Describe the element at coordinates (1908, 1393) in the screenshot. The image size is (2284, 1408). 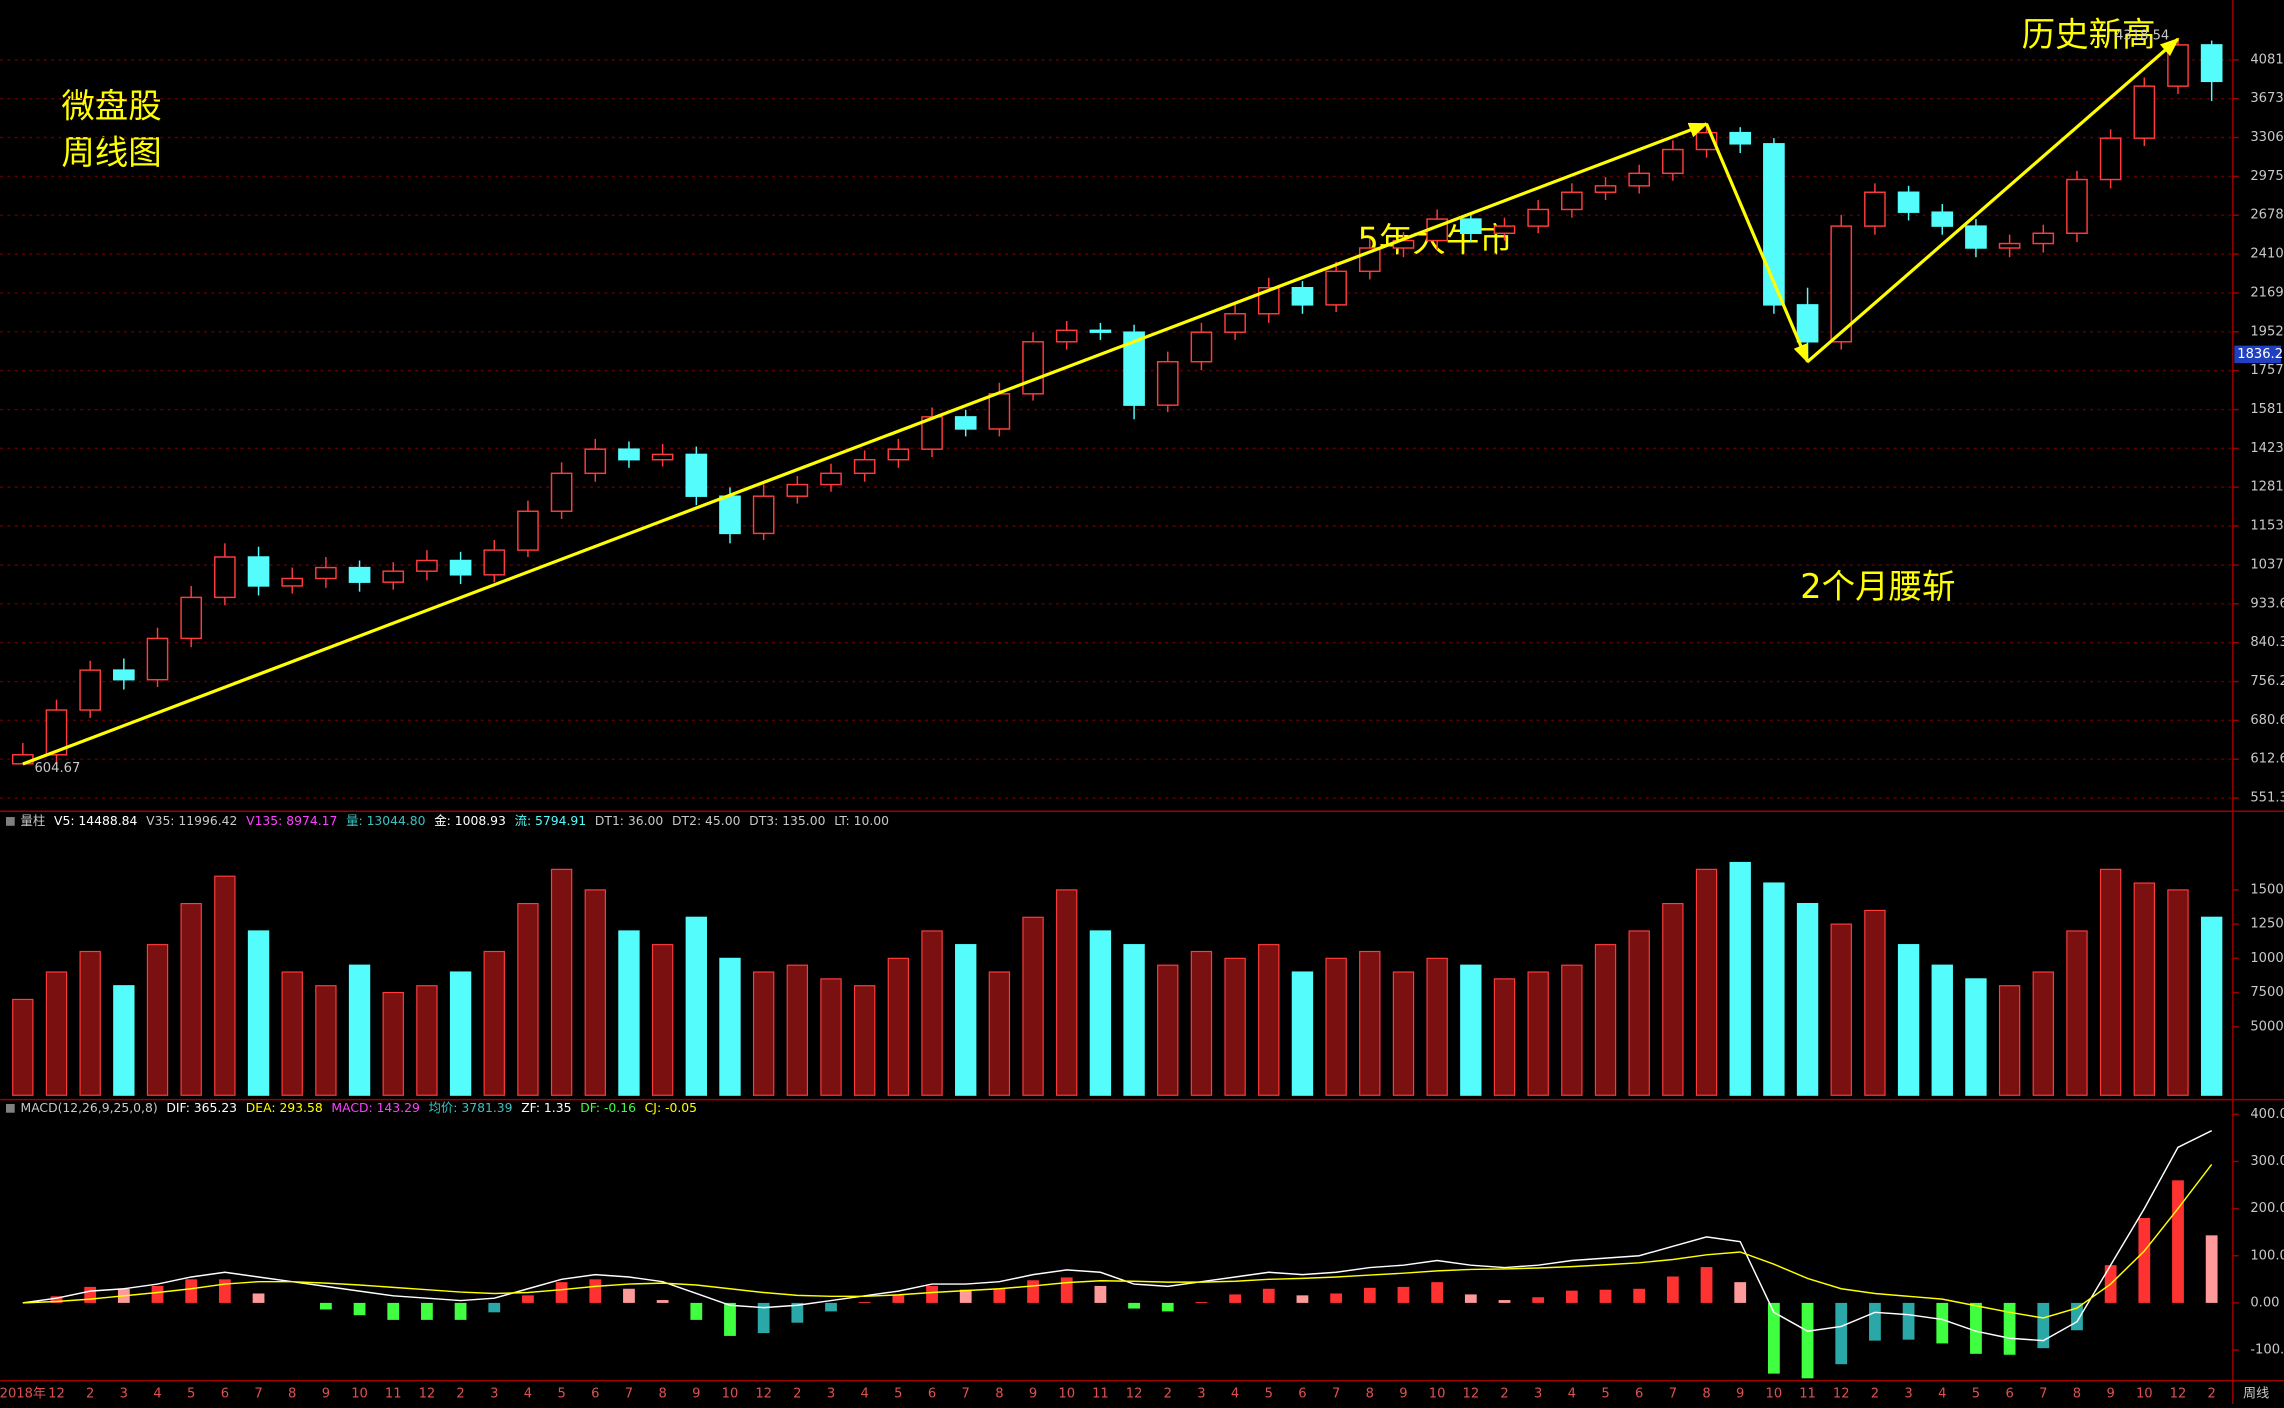
I see `x-tick-label: 3` at that location.